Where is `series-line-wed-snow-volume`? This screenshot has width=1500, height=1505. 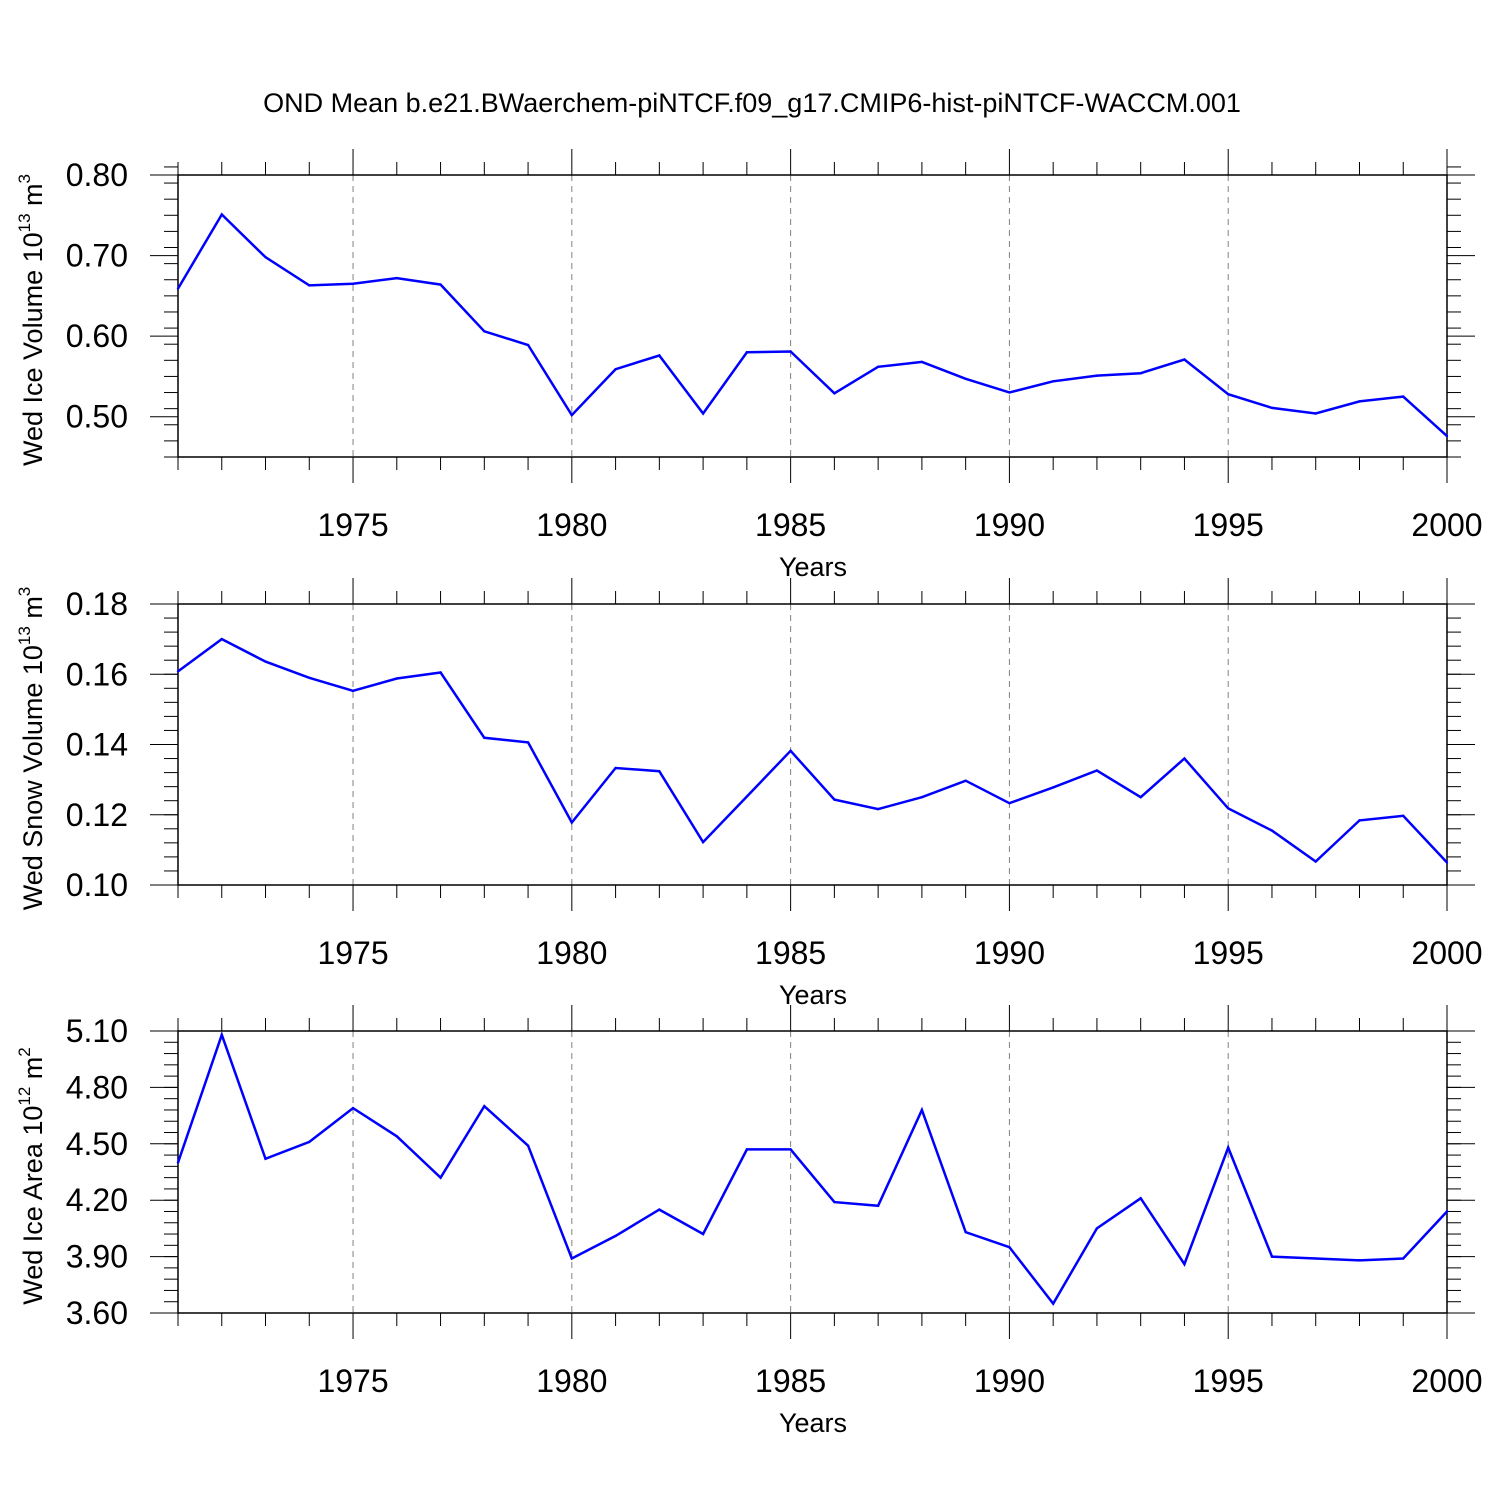
series-line-wed-snow-volume is located at coordinates (812, 750).